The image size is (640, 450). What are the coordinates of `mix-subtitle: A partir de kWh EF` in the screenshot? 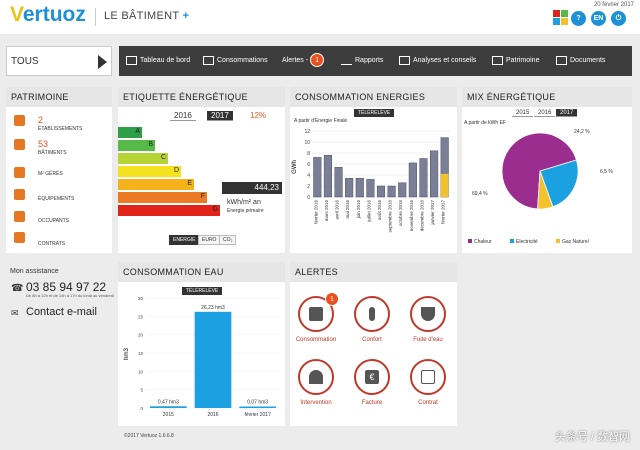 It's located at (485, 123).